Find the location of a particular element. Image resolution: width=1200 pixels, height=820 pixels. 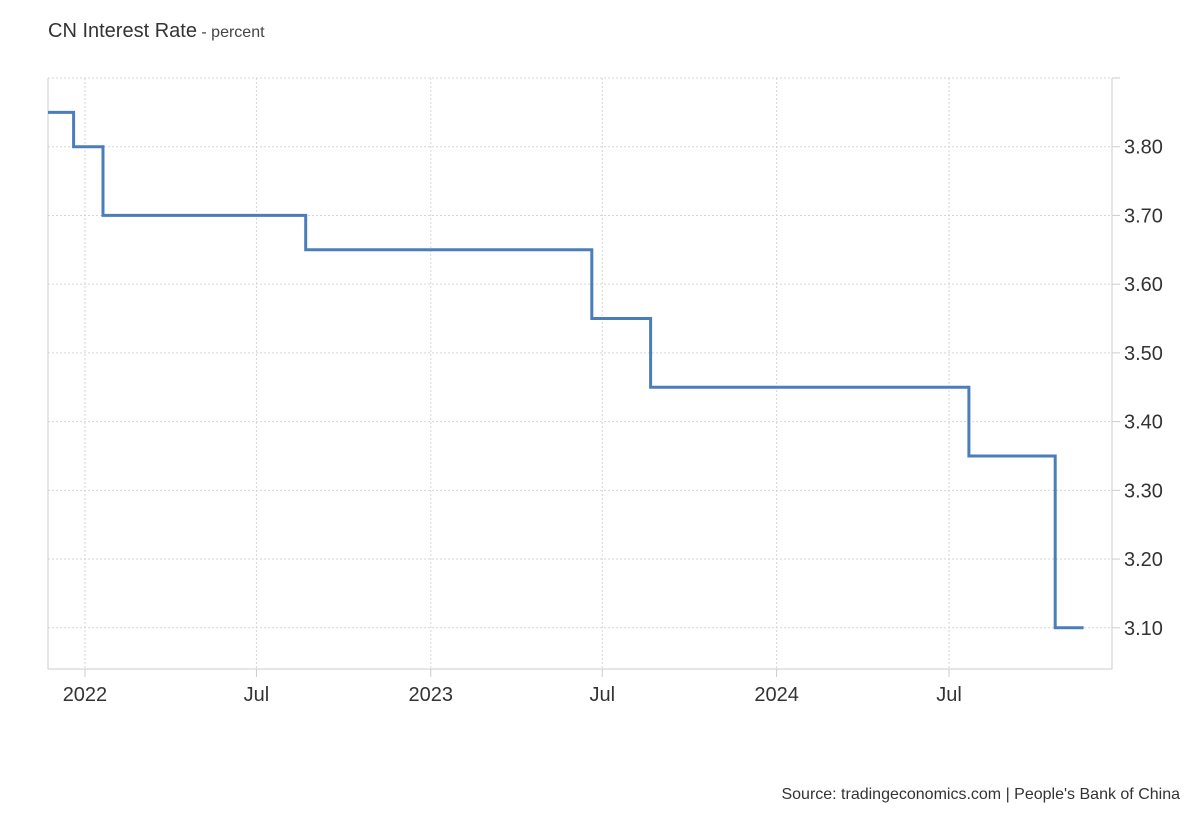

y-tick-label: 3.30 is located at coordinates (1143, 491).